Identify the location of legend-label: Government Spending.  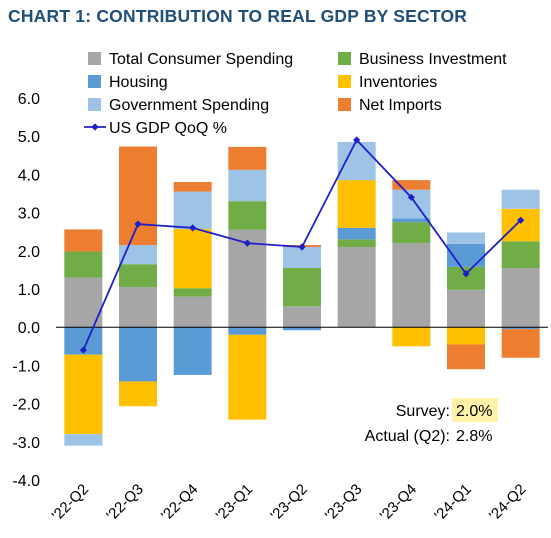
(189, 105).